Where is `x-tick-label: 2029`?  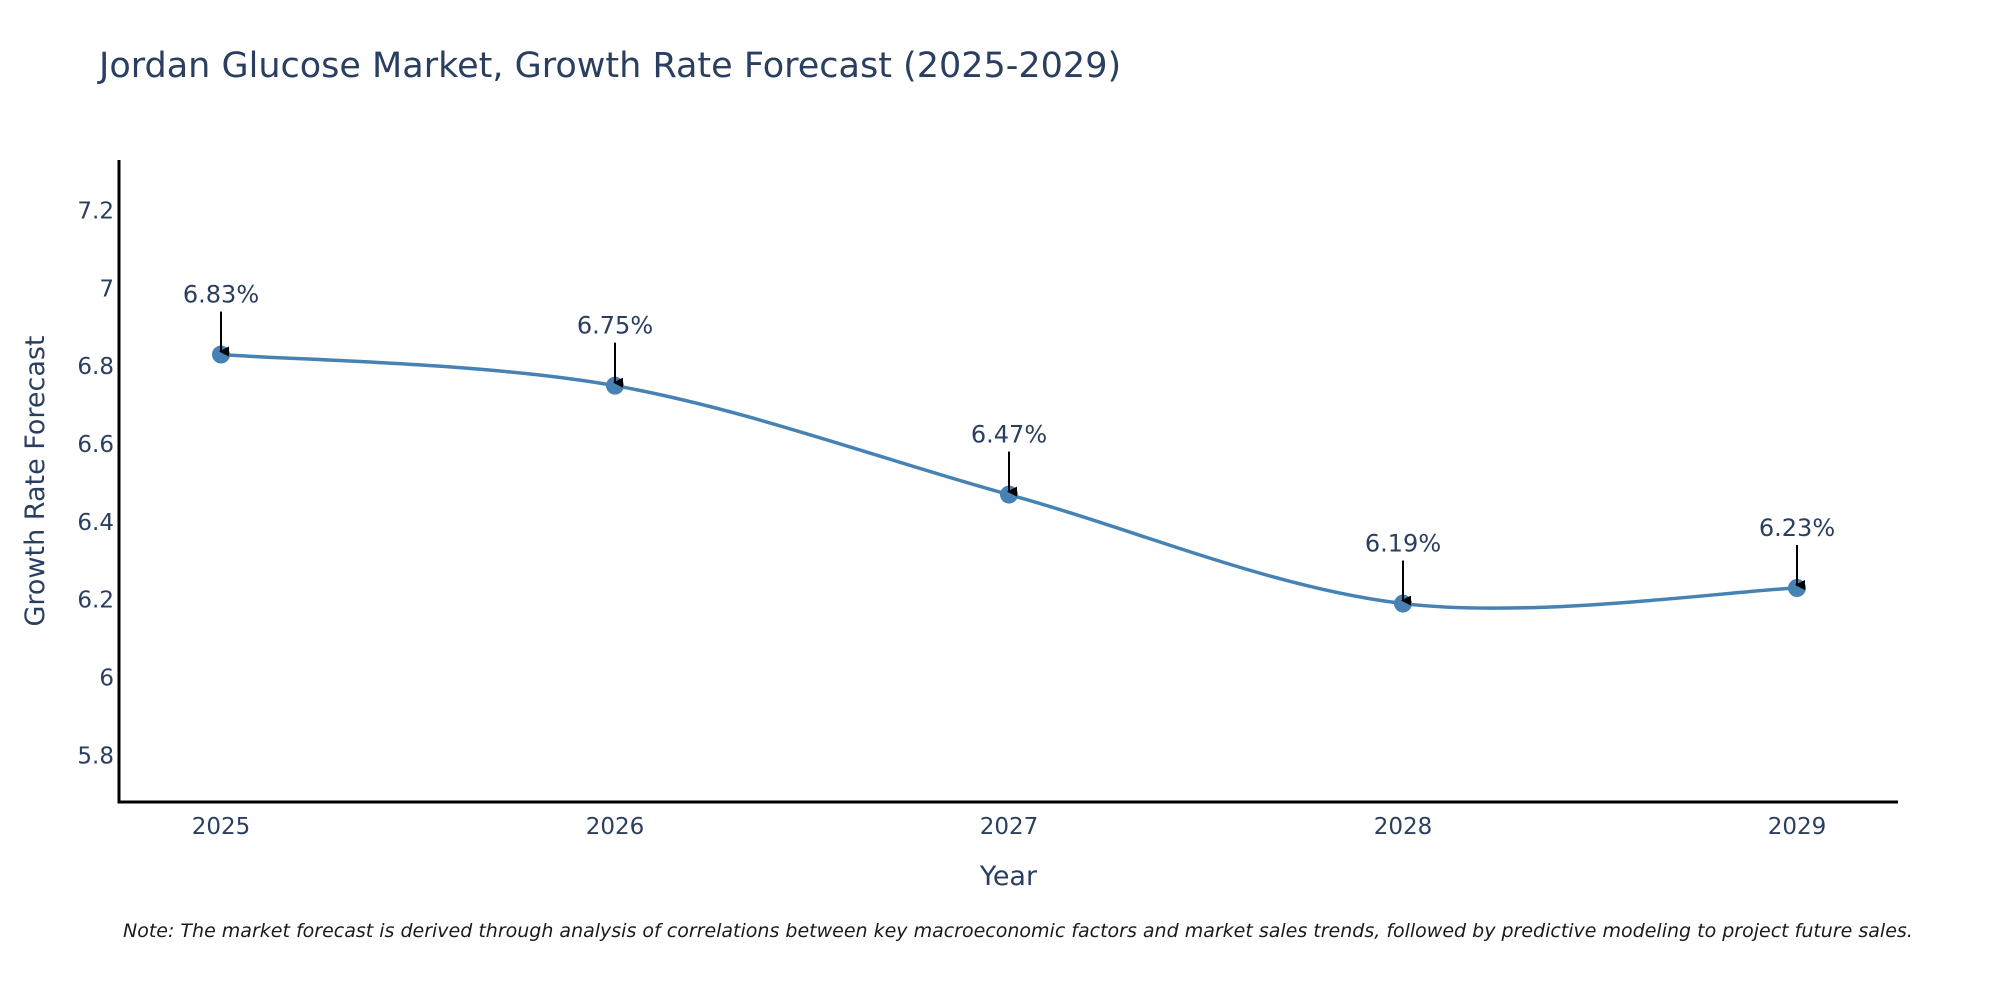 x-tick-label: 2029 is located at coordinates (1797, 827).